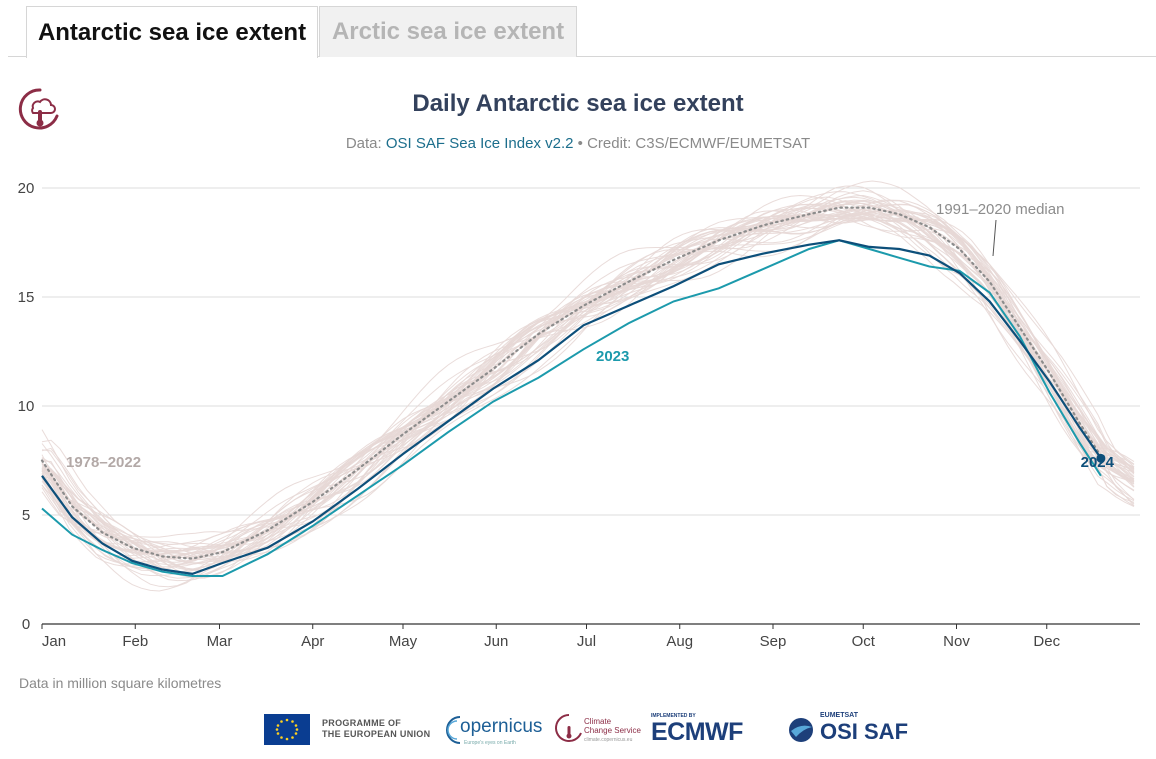  What do you see at coordinates (994, 238) in the screenshot?
I see `median-label-pointer` at bounding box center [994, 238].